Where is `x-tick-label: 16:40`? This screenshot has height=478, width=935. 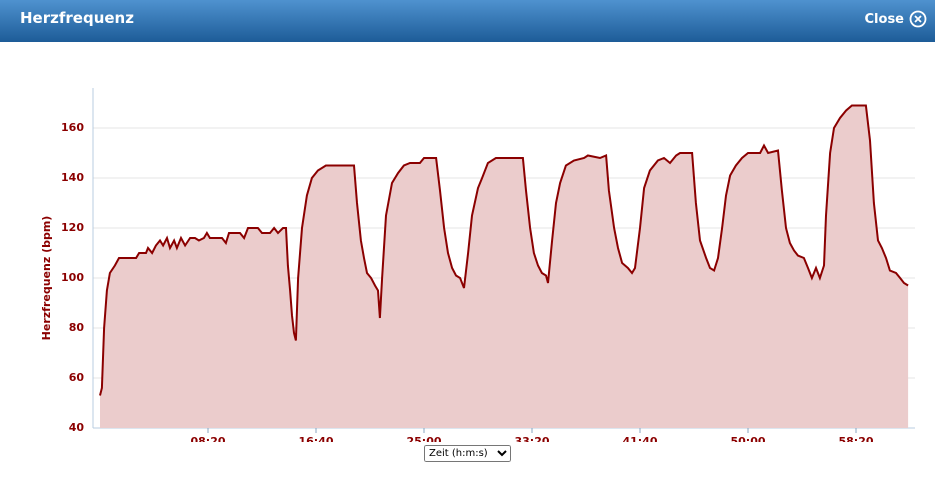
x-tick-label: 16:40 is located at coordinates (315, 438).